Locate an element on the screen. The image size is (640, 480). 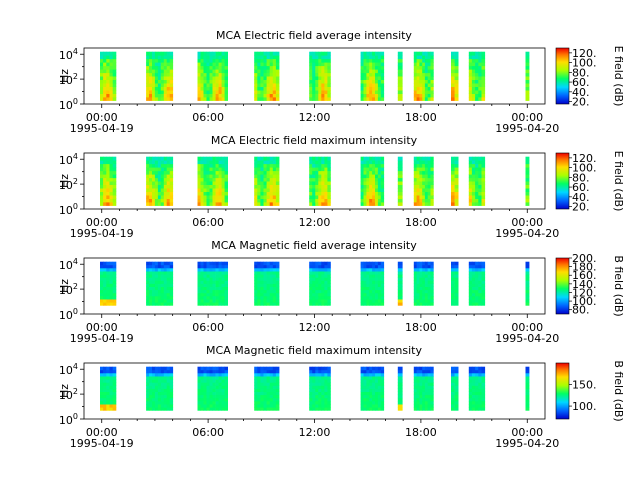
colorbar-tick-label: 180. is located at coordinates (584, 267).